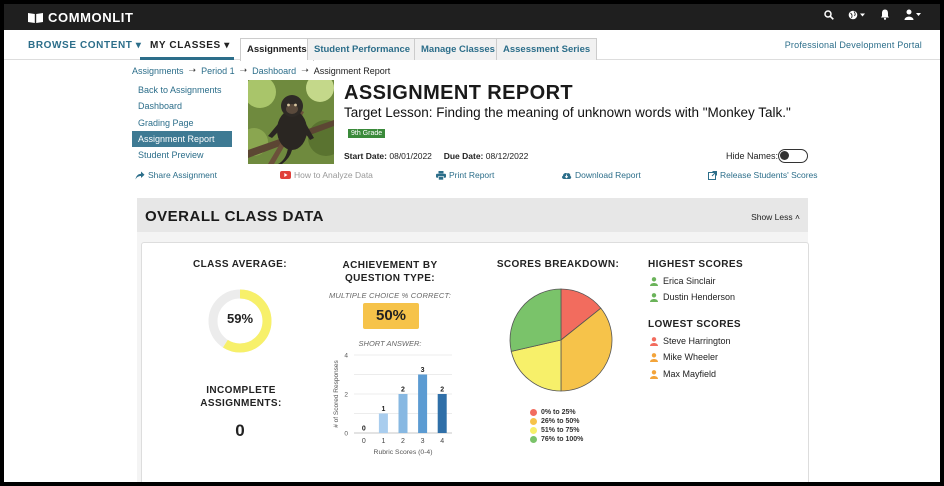  What do you see at coordinates (465, 175) in the screenshot?
I see `print-report-link: Print Report` at bounding box center [465, 175].